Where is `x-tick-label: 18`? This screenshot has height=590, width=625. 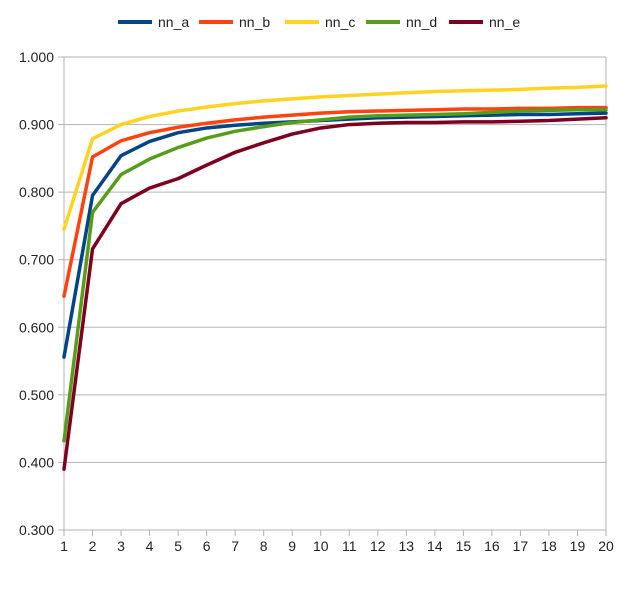
x-tick-label: 18 is located at coordinates (549, 546).